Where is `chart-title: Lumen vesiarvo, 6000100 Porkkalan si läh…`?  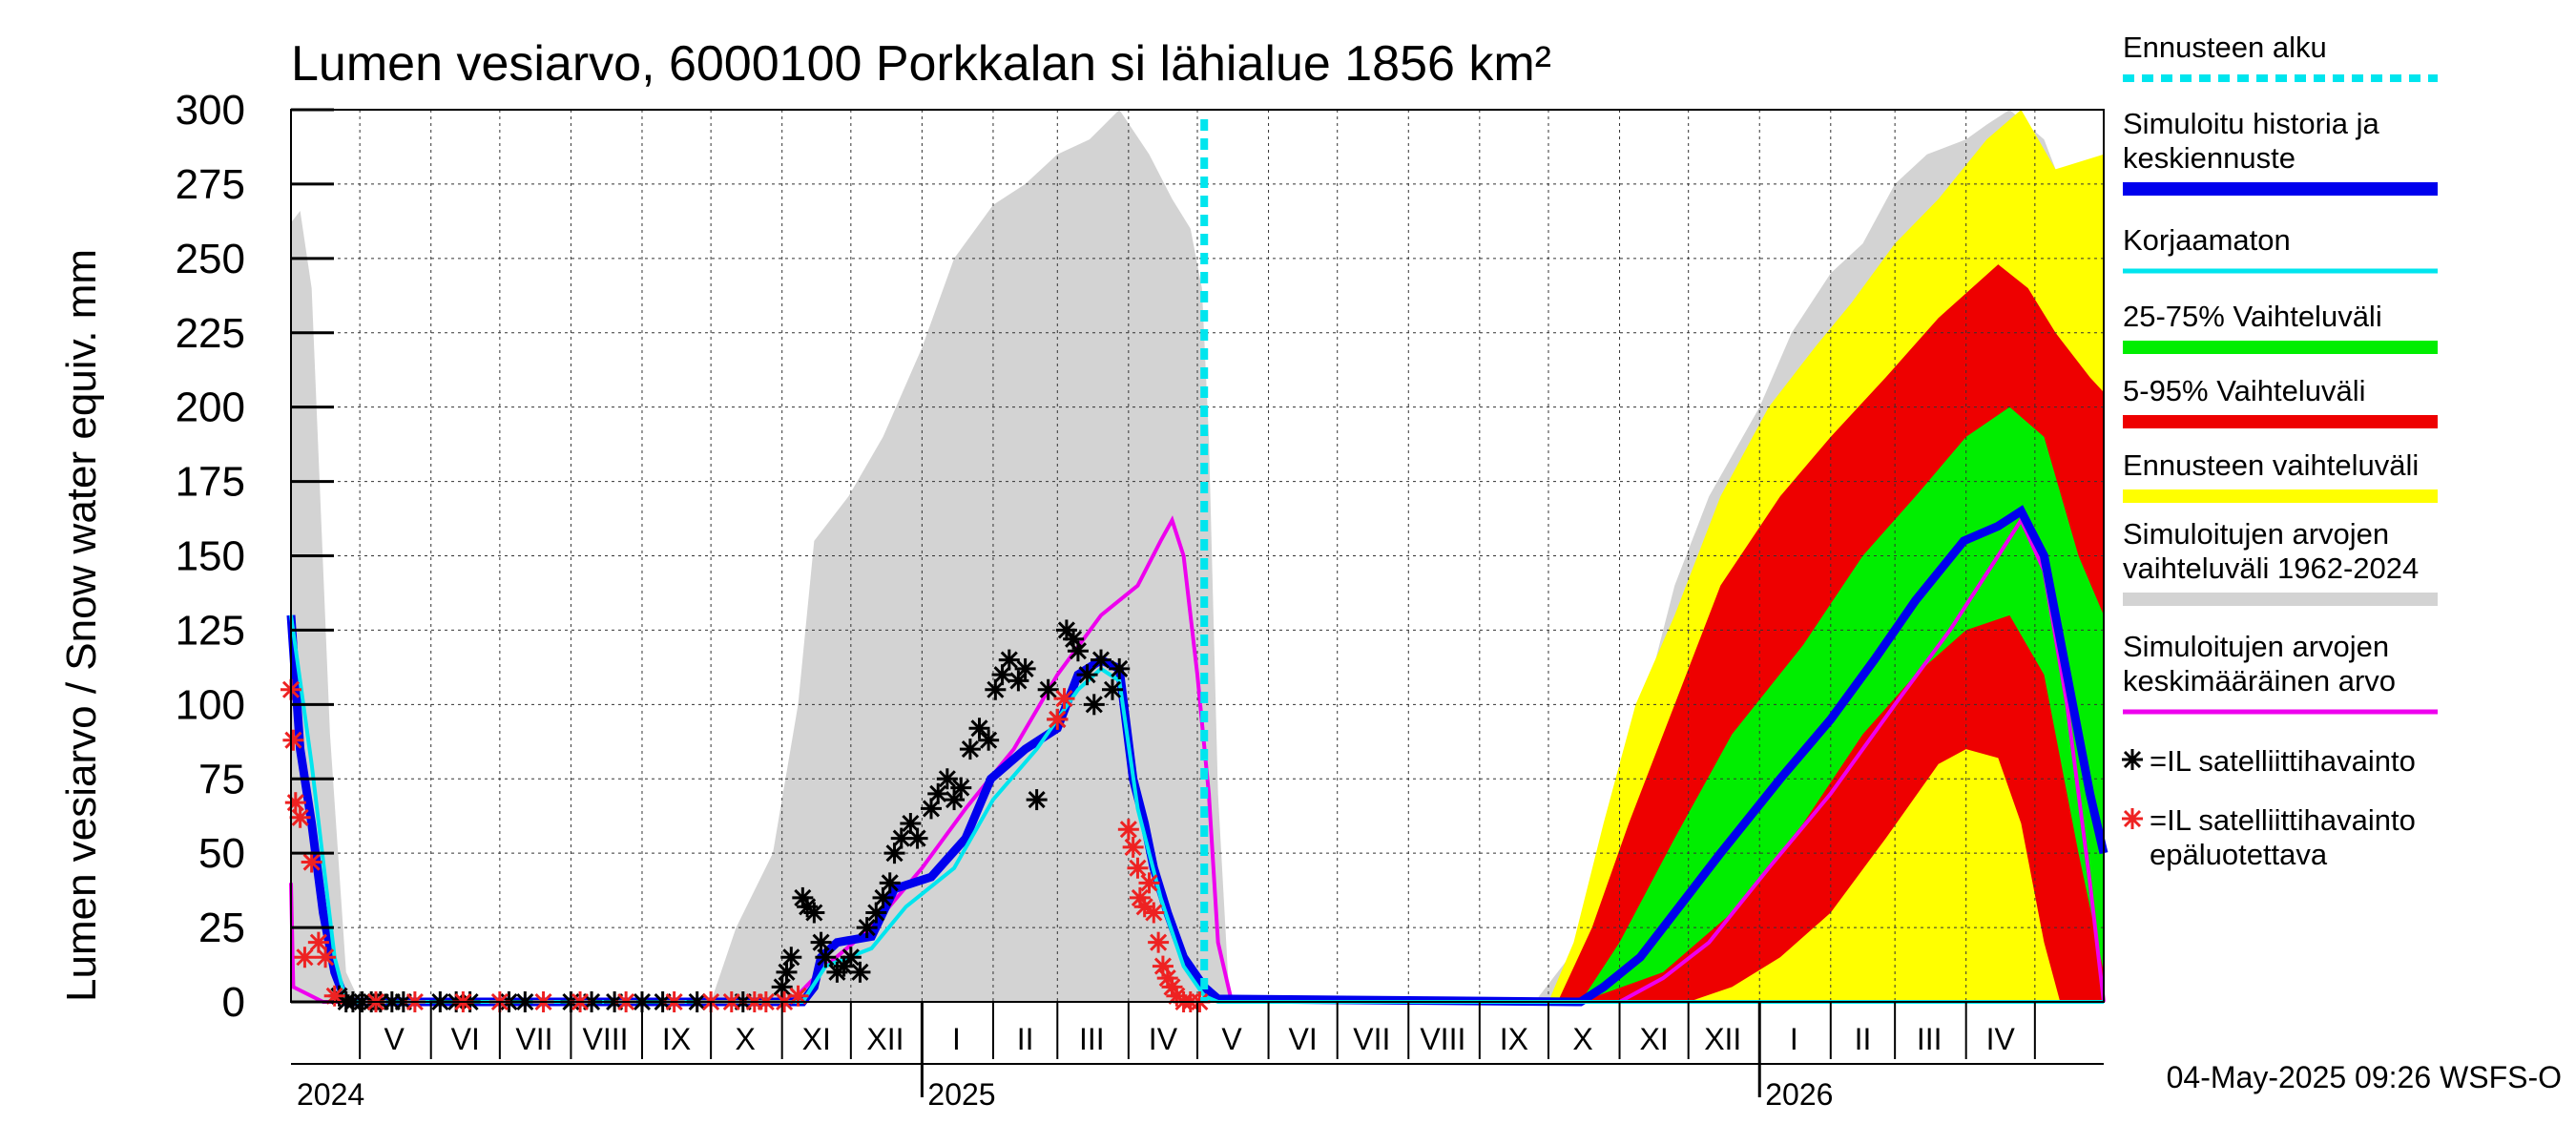 chart-title: Lumen vesiarvo, 6000100 Porkkalan si läh… is located at coordinates (921, 64).